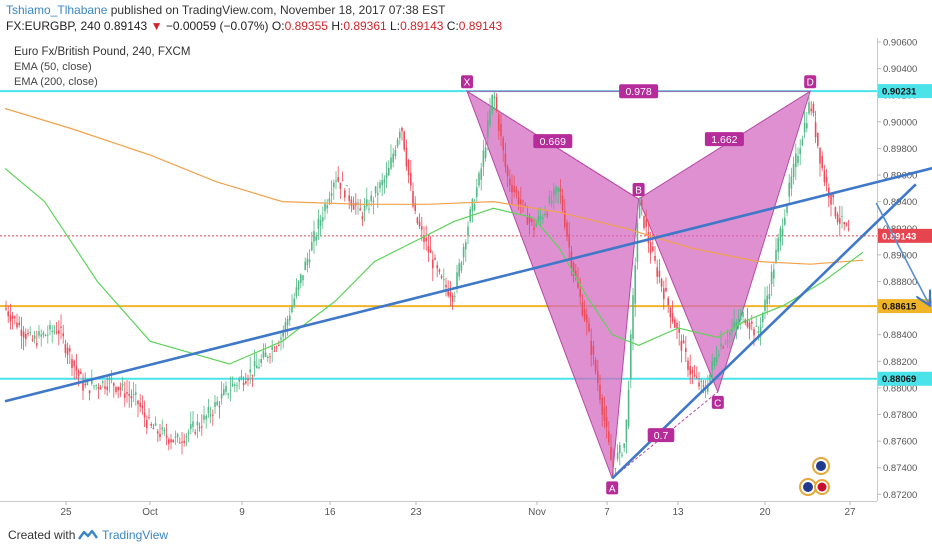 The height and width of the screenshot is (550, 932). What do you see at coordinates (135, 535) in the screenshot?
I see `tradingview-link: TradingView` at bounding box center [135, 535].